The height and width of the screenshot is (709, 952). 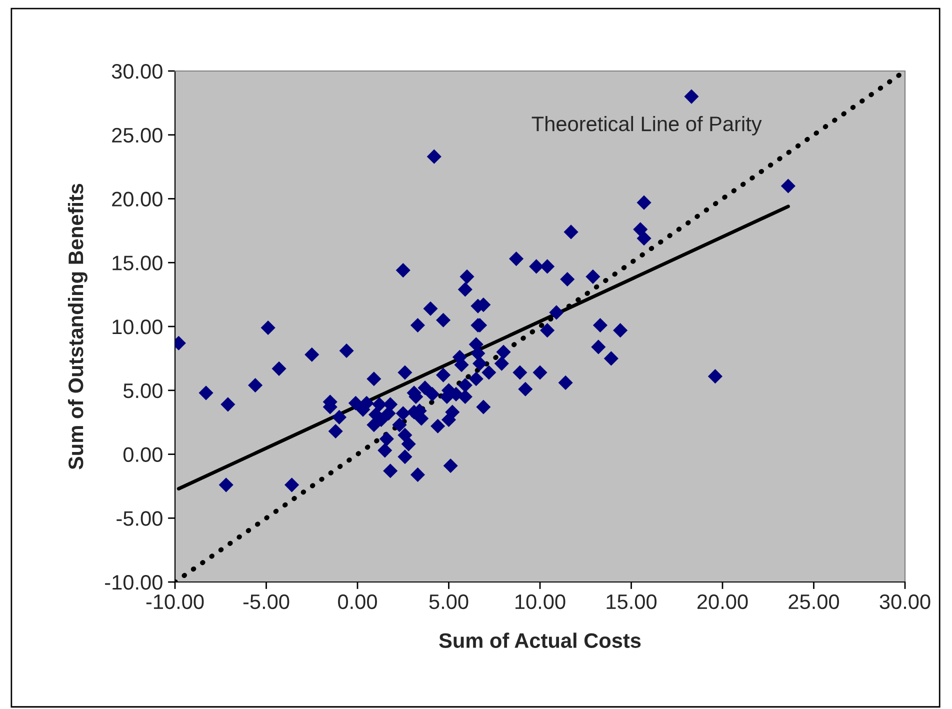 I want to click on y-axis-title: Sum of Outstanding Benefits, so click(x=78, y=327).